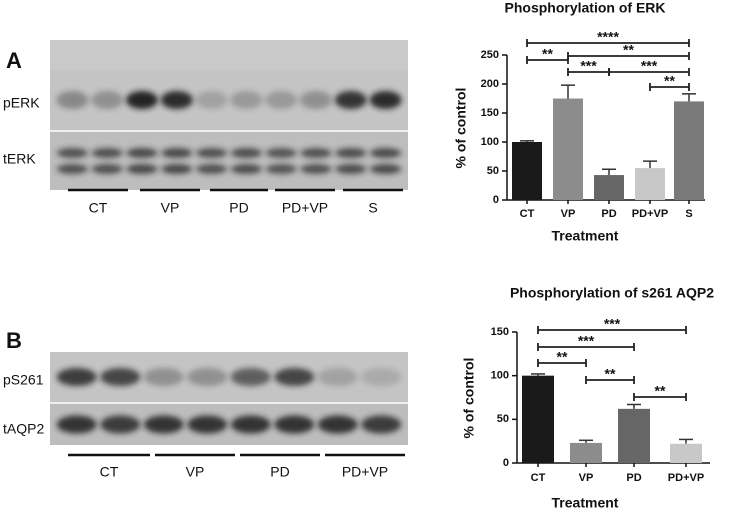 The width and height of the screenshot is (729, 516). Describe the element at coordinates (688, 214) in the screenshot. I see `x-tick-label: S` at that location.